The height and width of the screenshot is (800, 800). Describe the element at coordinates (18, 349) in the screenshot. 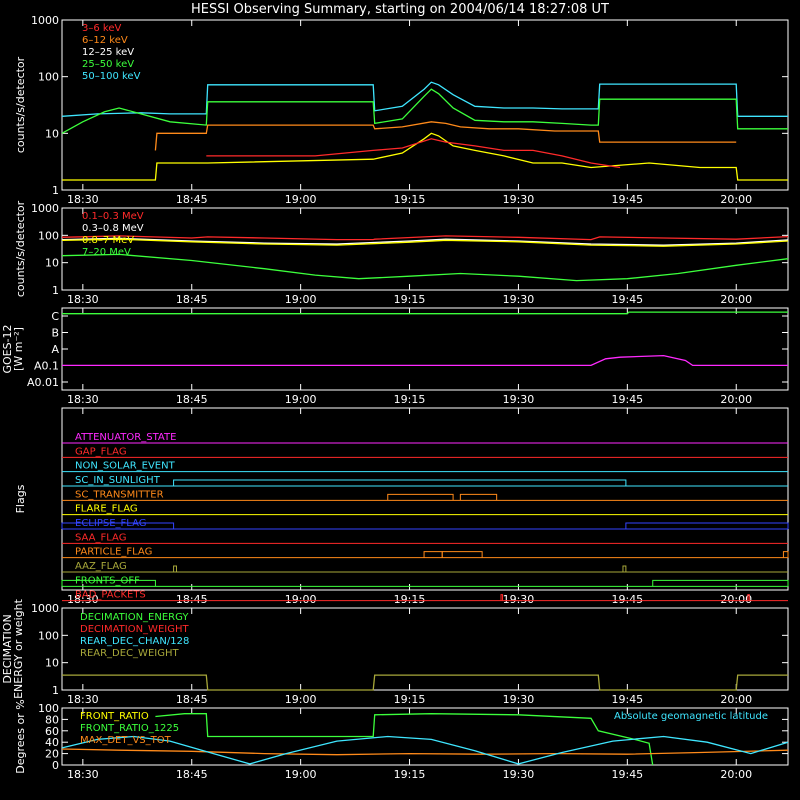

I see `y-axis-label-2: [W m⁻²]` at that location.